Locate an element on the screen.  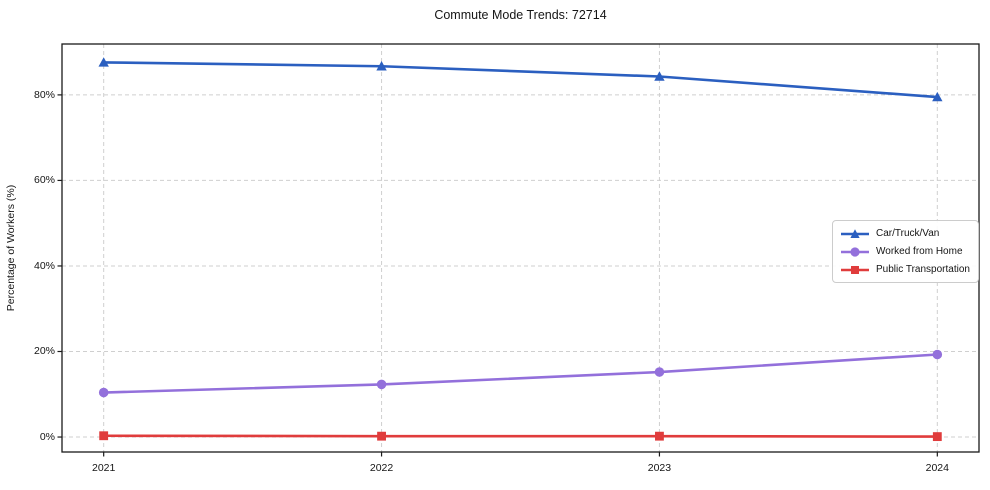
series-line-car-truck-van is located at coordinates (520, 80).